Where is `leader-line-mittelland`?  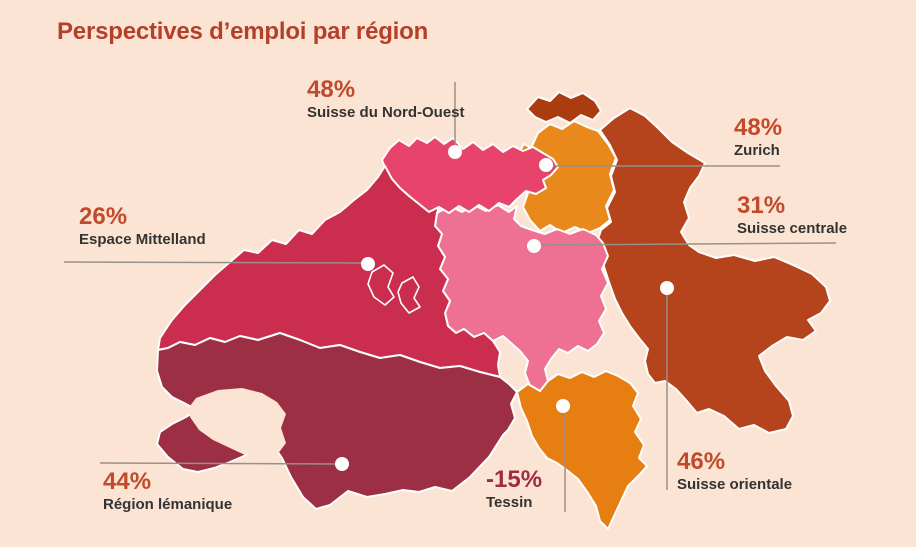
leader-line-mittelland is located at coordinates (215, 262).